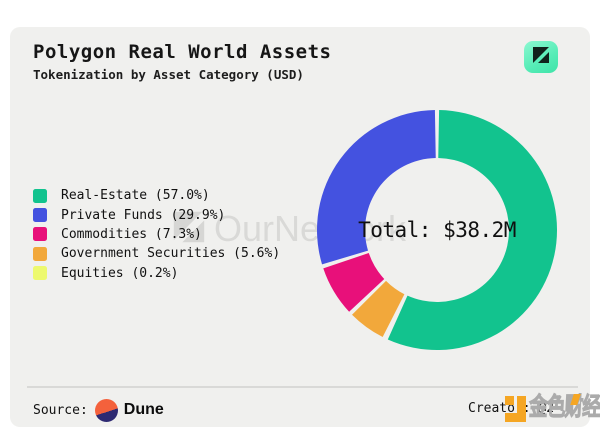 This screenshot has height=434, width=600. I want to click on jinse-finance-watermark: 金色财经, so click(551, 410).